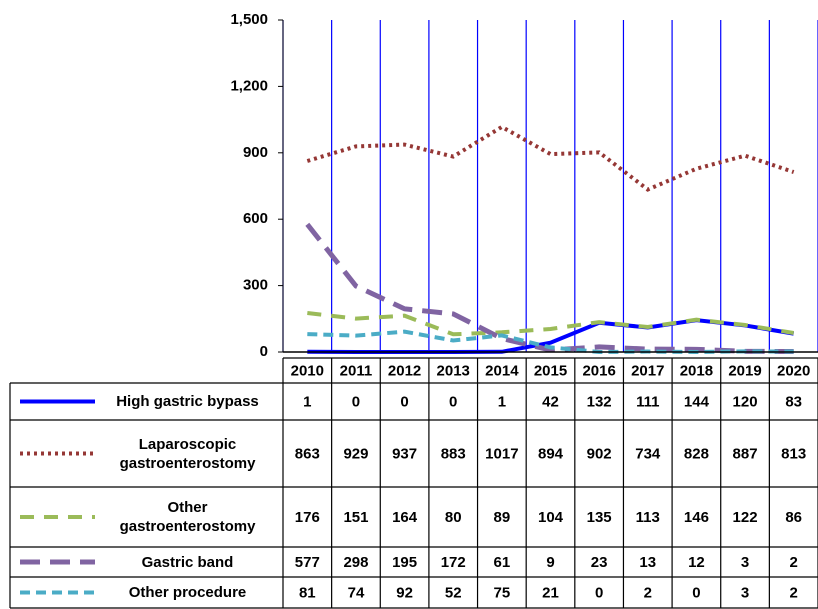 The image size is (818, 609). Describe the element at coordinates (187, 453) in the screenshot. I see `legend-label: Laparoscopic gastroenterostomy` at that location.